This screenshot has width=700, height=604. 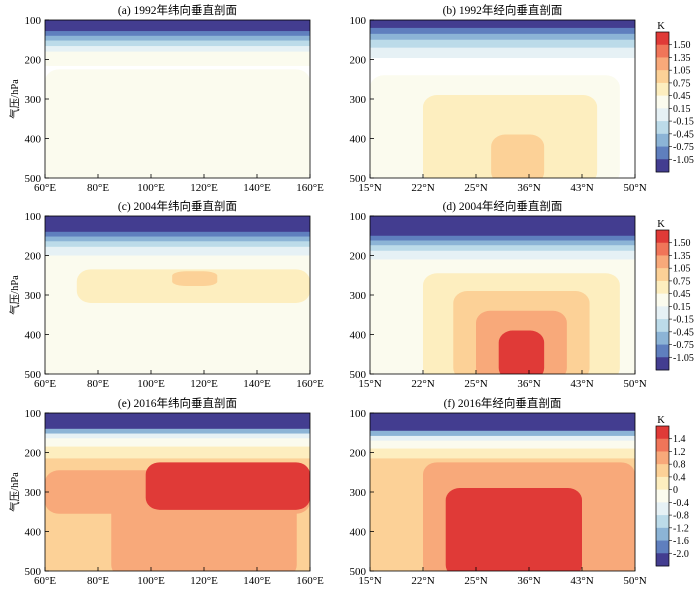 I want to click on colorbar-label: -0.45, so click(x=683, y=332).